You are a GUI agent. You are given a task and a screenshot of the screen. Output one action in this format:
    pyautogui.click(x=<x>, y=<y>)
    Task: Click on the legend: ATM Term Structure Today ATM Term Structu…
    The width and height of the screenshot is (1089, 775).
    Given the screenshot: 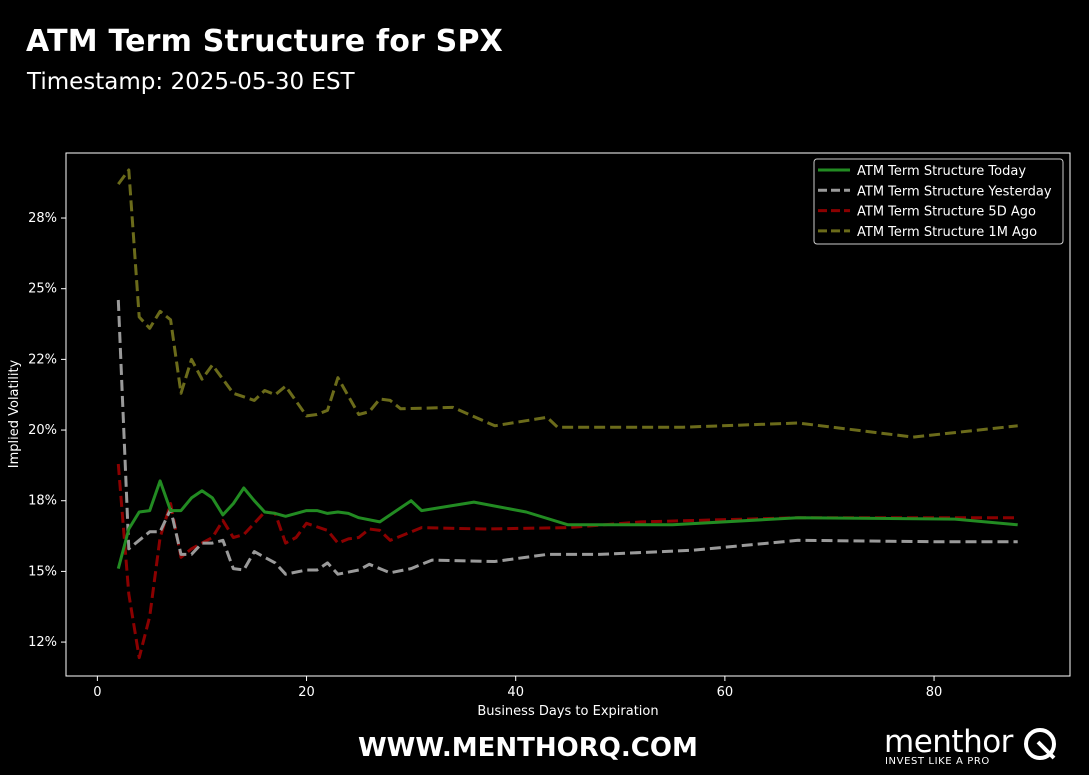 What is the action you would take?
    pyautogui.click(x=938, y=201)
    